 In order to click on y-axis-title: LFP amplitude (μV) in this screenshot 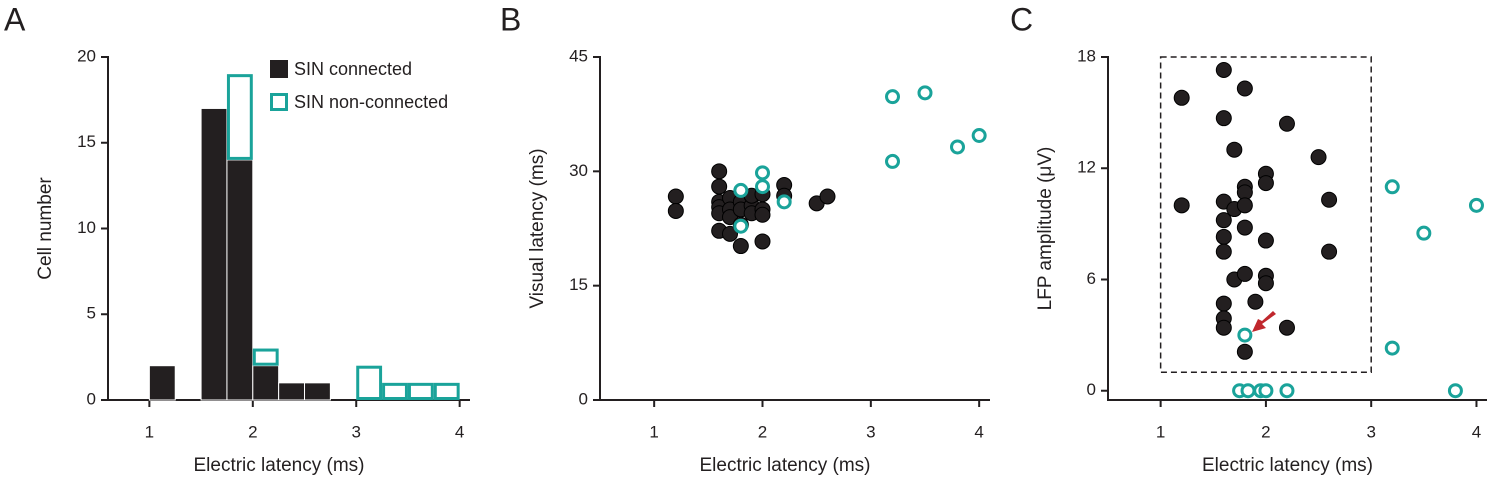, I will do `click(1045, 229)`.